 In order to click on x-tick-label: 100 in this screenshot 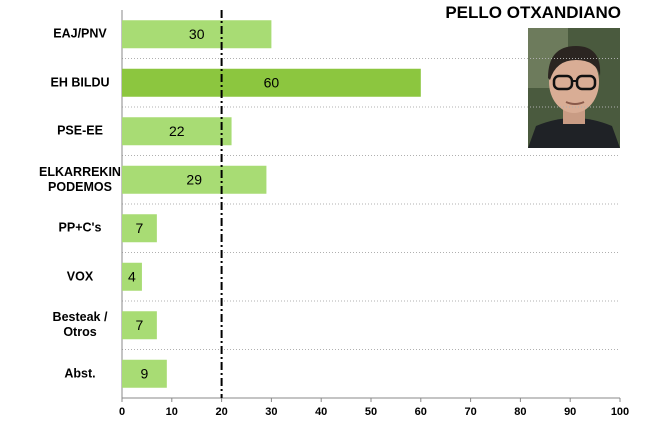, I will do `click(620, 412)`.